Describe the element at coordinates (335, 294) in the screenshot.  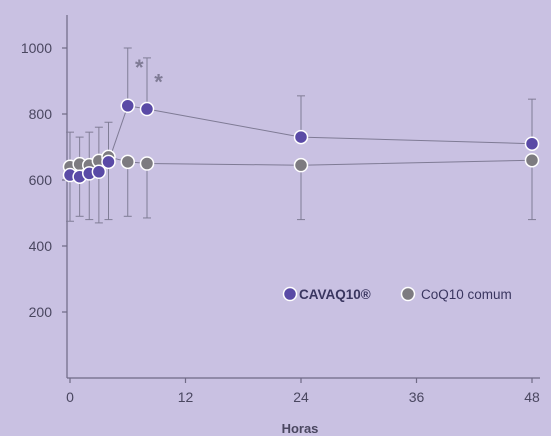
I see `legend-label: CAVAQ10®` at that location.